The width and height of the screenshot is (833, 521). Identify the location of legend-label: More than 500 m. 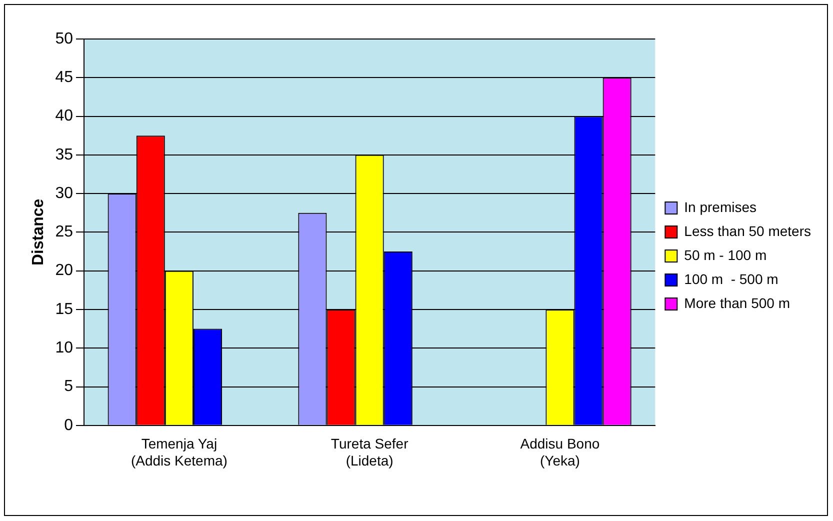
(737, 302).